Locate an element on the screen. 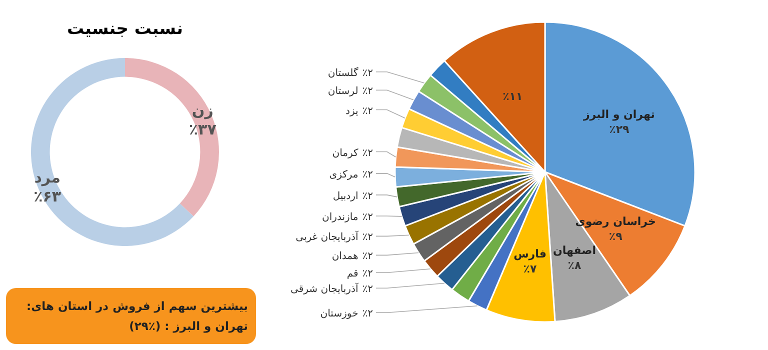  slice-label: همدان is located at coordinates (345, 256).